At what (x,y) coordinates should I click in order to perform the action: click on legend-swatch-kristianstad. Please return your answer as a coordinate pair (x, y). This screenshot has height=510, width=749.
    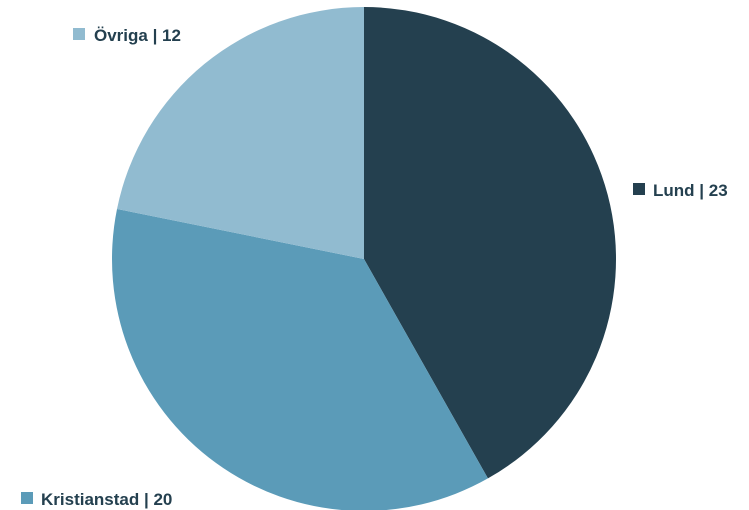
    Looking at the image, I should click on (27, 498).